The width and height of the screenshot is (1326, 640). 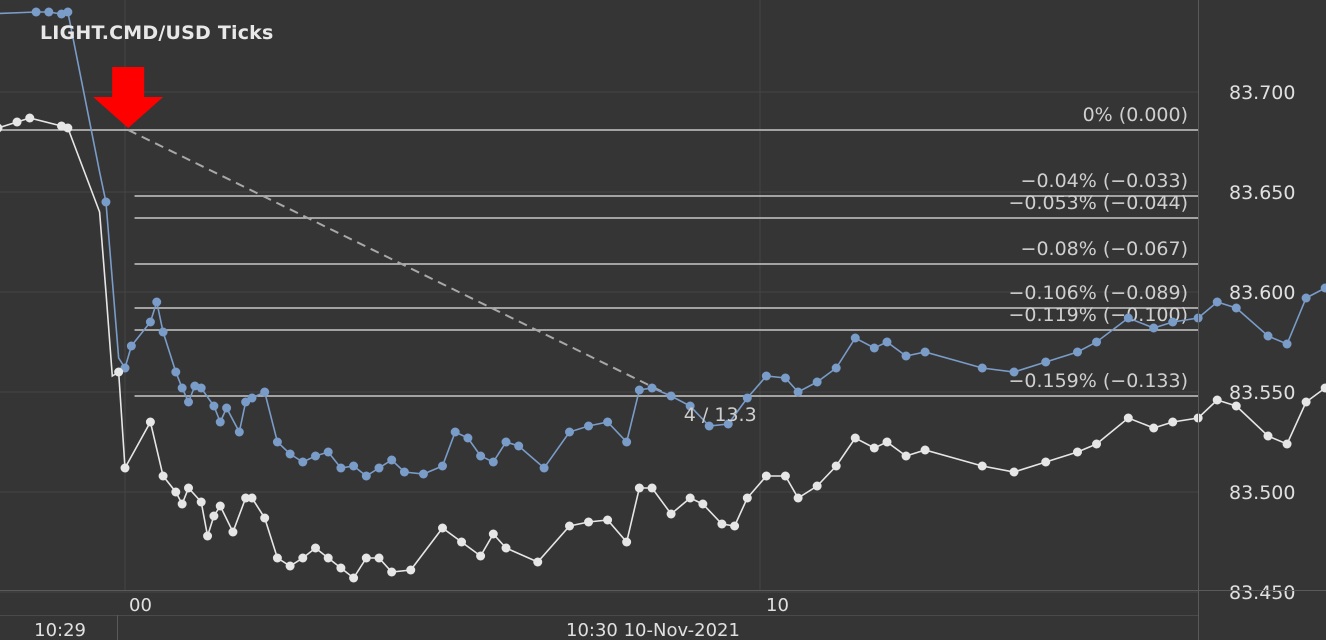 What do you see at coordinates (1098, 203) in the screenshot?
I see `fib-level-label: −0.053% (−0.044)` at bounding box center [1098, 203].